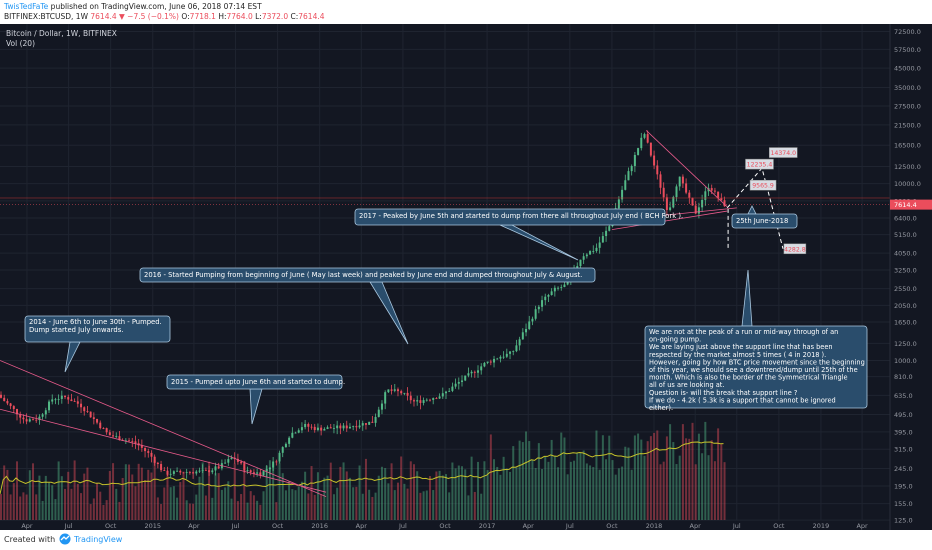 The width and height of the screenshot is (932, 550). I want to click on y-tick-label: 5150.0, so click(905, 235).